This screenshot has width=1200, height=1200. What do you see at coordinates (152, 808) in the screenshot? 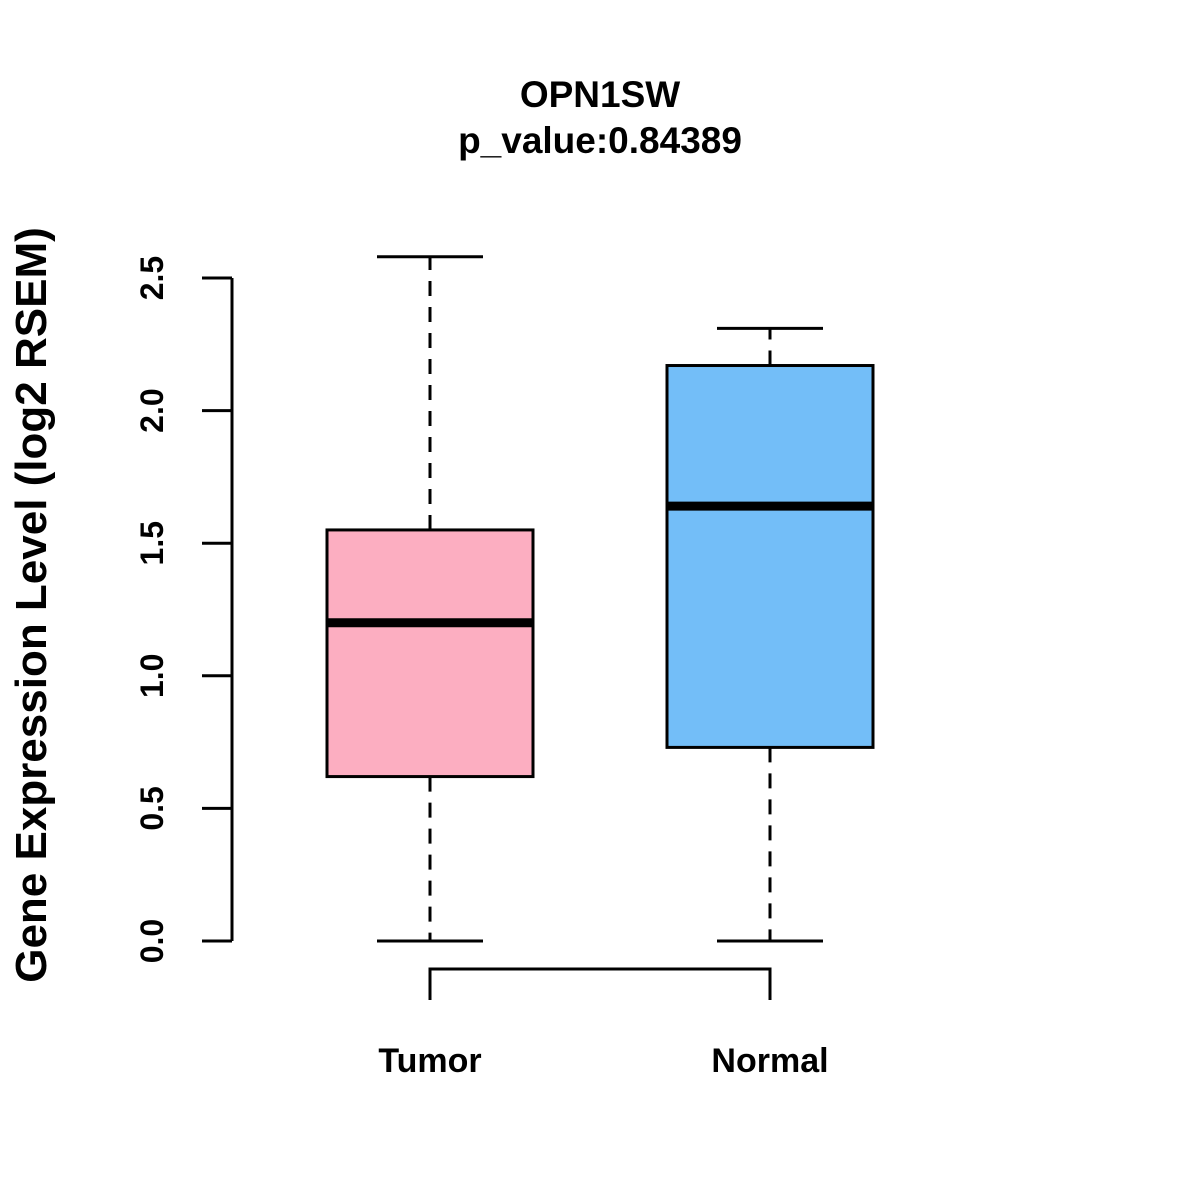
I see `y-tick-label: 0.5` at bounding box center [152, 808].